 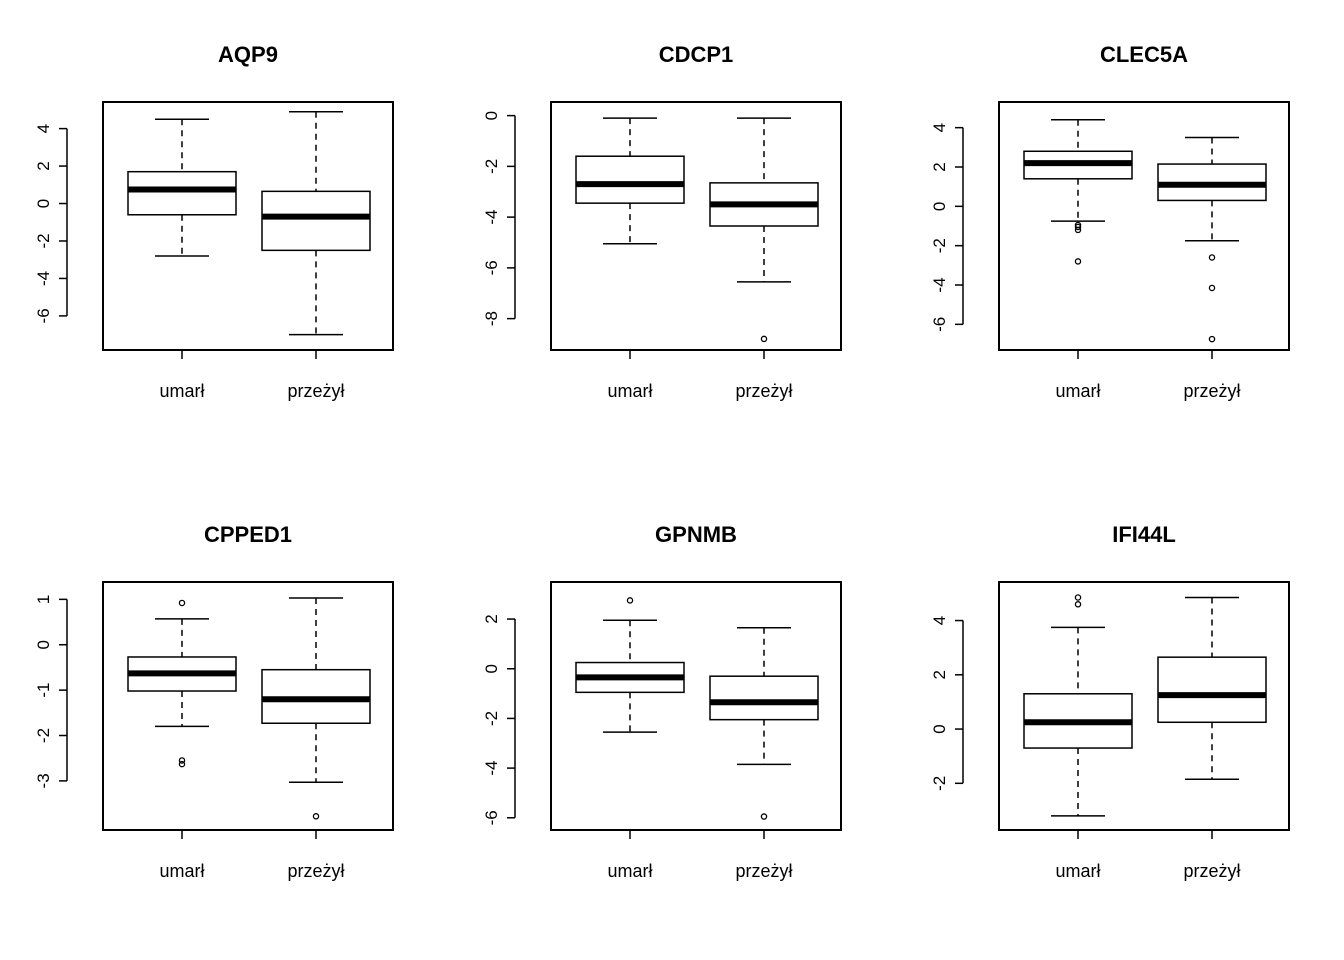 I want to click on panel-title: GPNMB, so click(x=696, y=534).